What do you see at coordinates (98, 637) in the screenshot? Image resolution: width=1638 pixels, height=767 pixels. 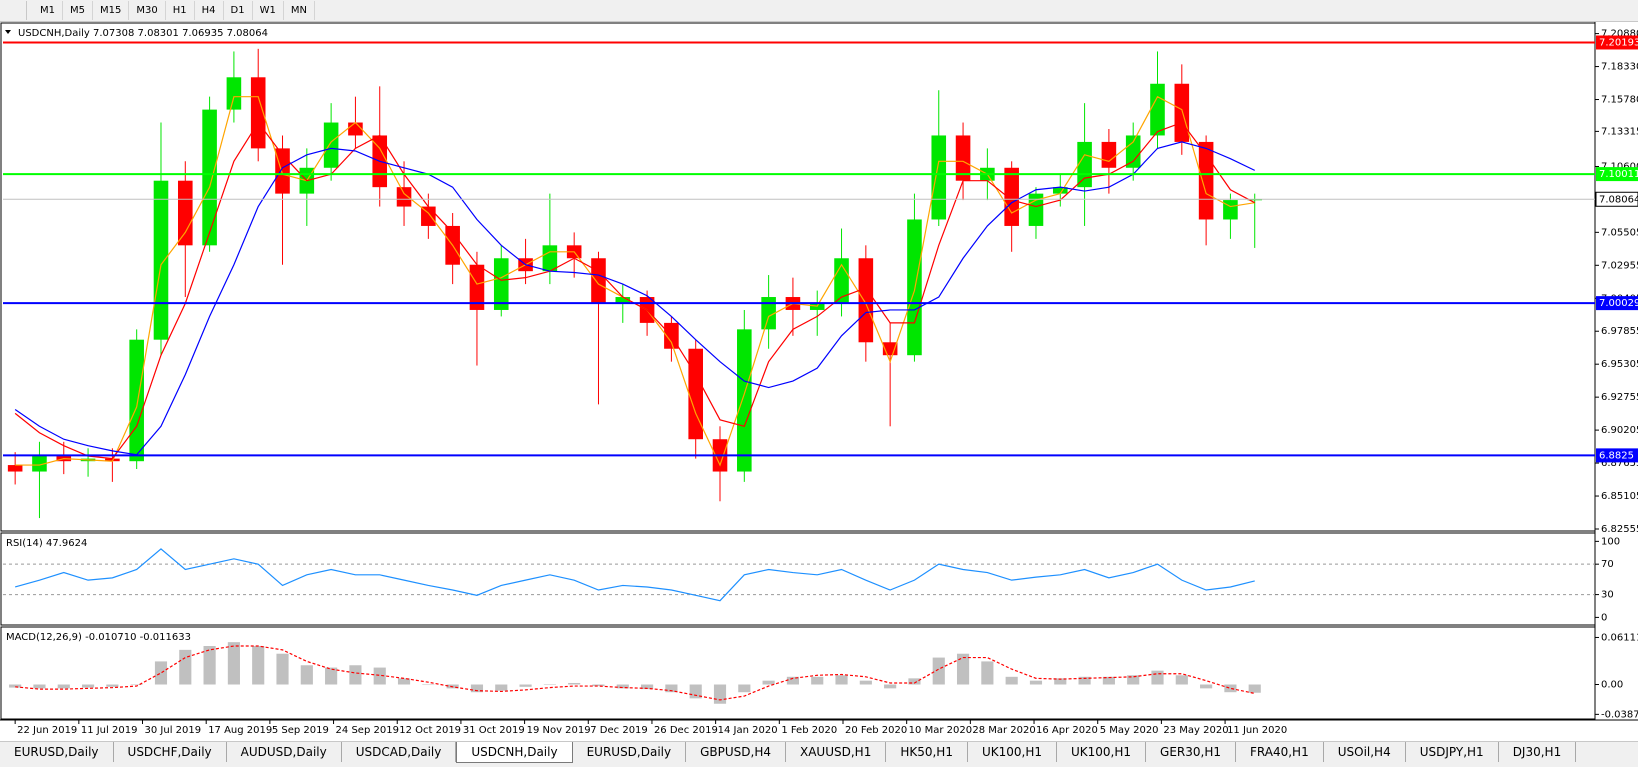 I see `panel-title: MACD(12,26,9) -0.010710 -0.011633` at bounding box center [98, 637].